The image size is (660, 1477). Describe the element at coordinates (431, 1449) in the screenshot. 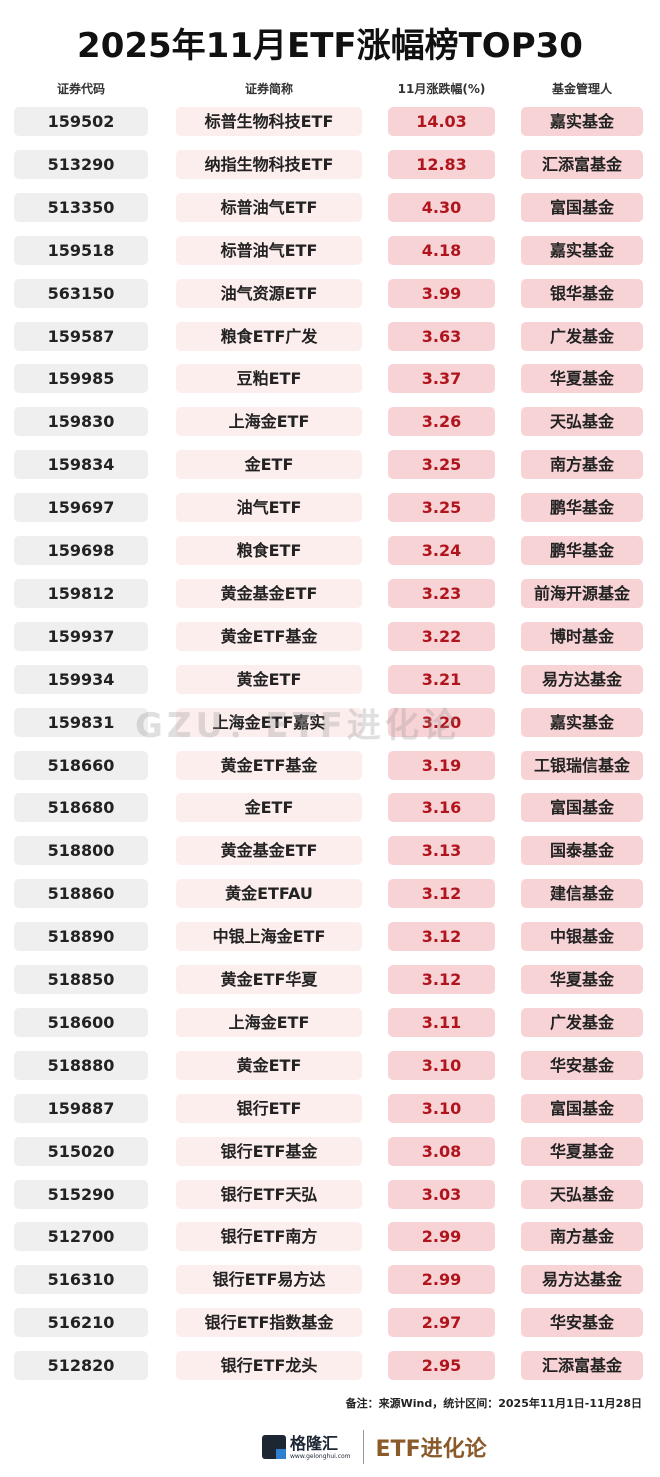

I see `column-name: ETF进化论` at that location.